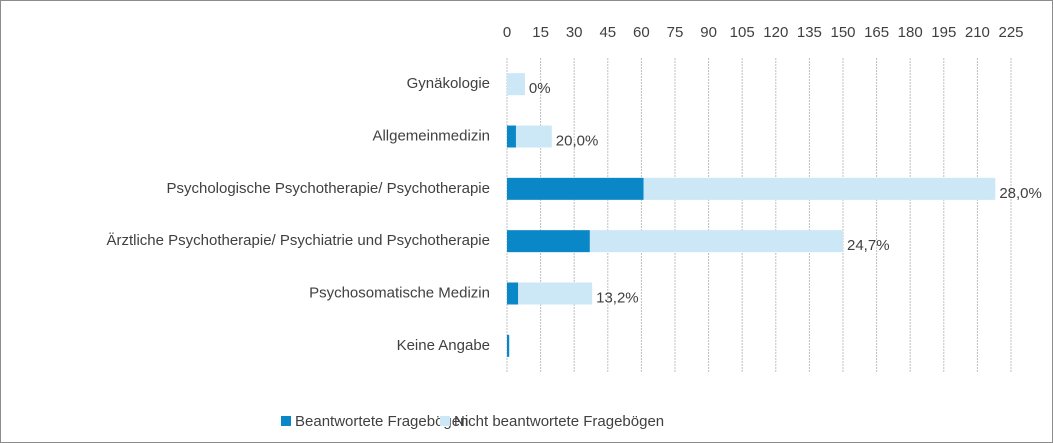 The height and width of the screenshot is (443, 1053). I want to click on x-tick-label: 0, so click(507, 32).